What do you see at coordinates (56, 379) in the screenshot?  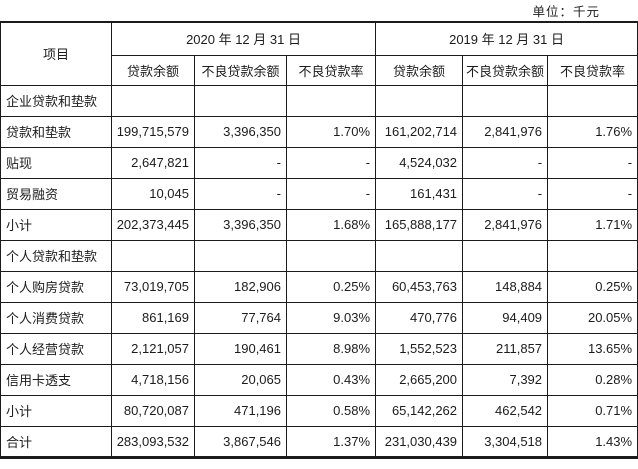 I see `row-label: 信用卡透支` at bounding box center [56, 379].